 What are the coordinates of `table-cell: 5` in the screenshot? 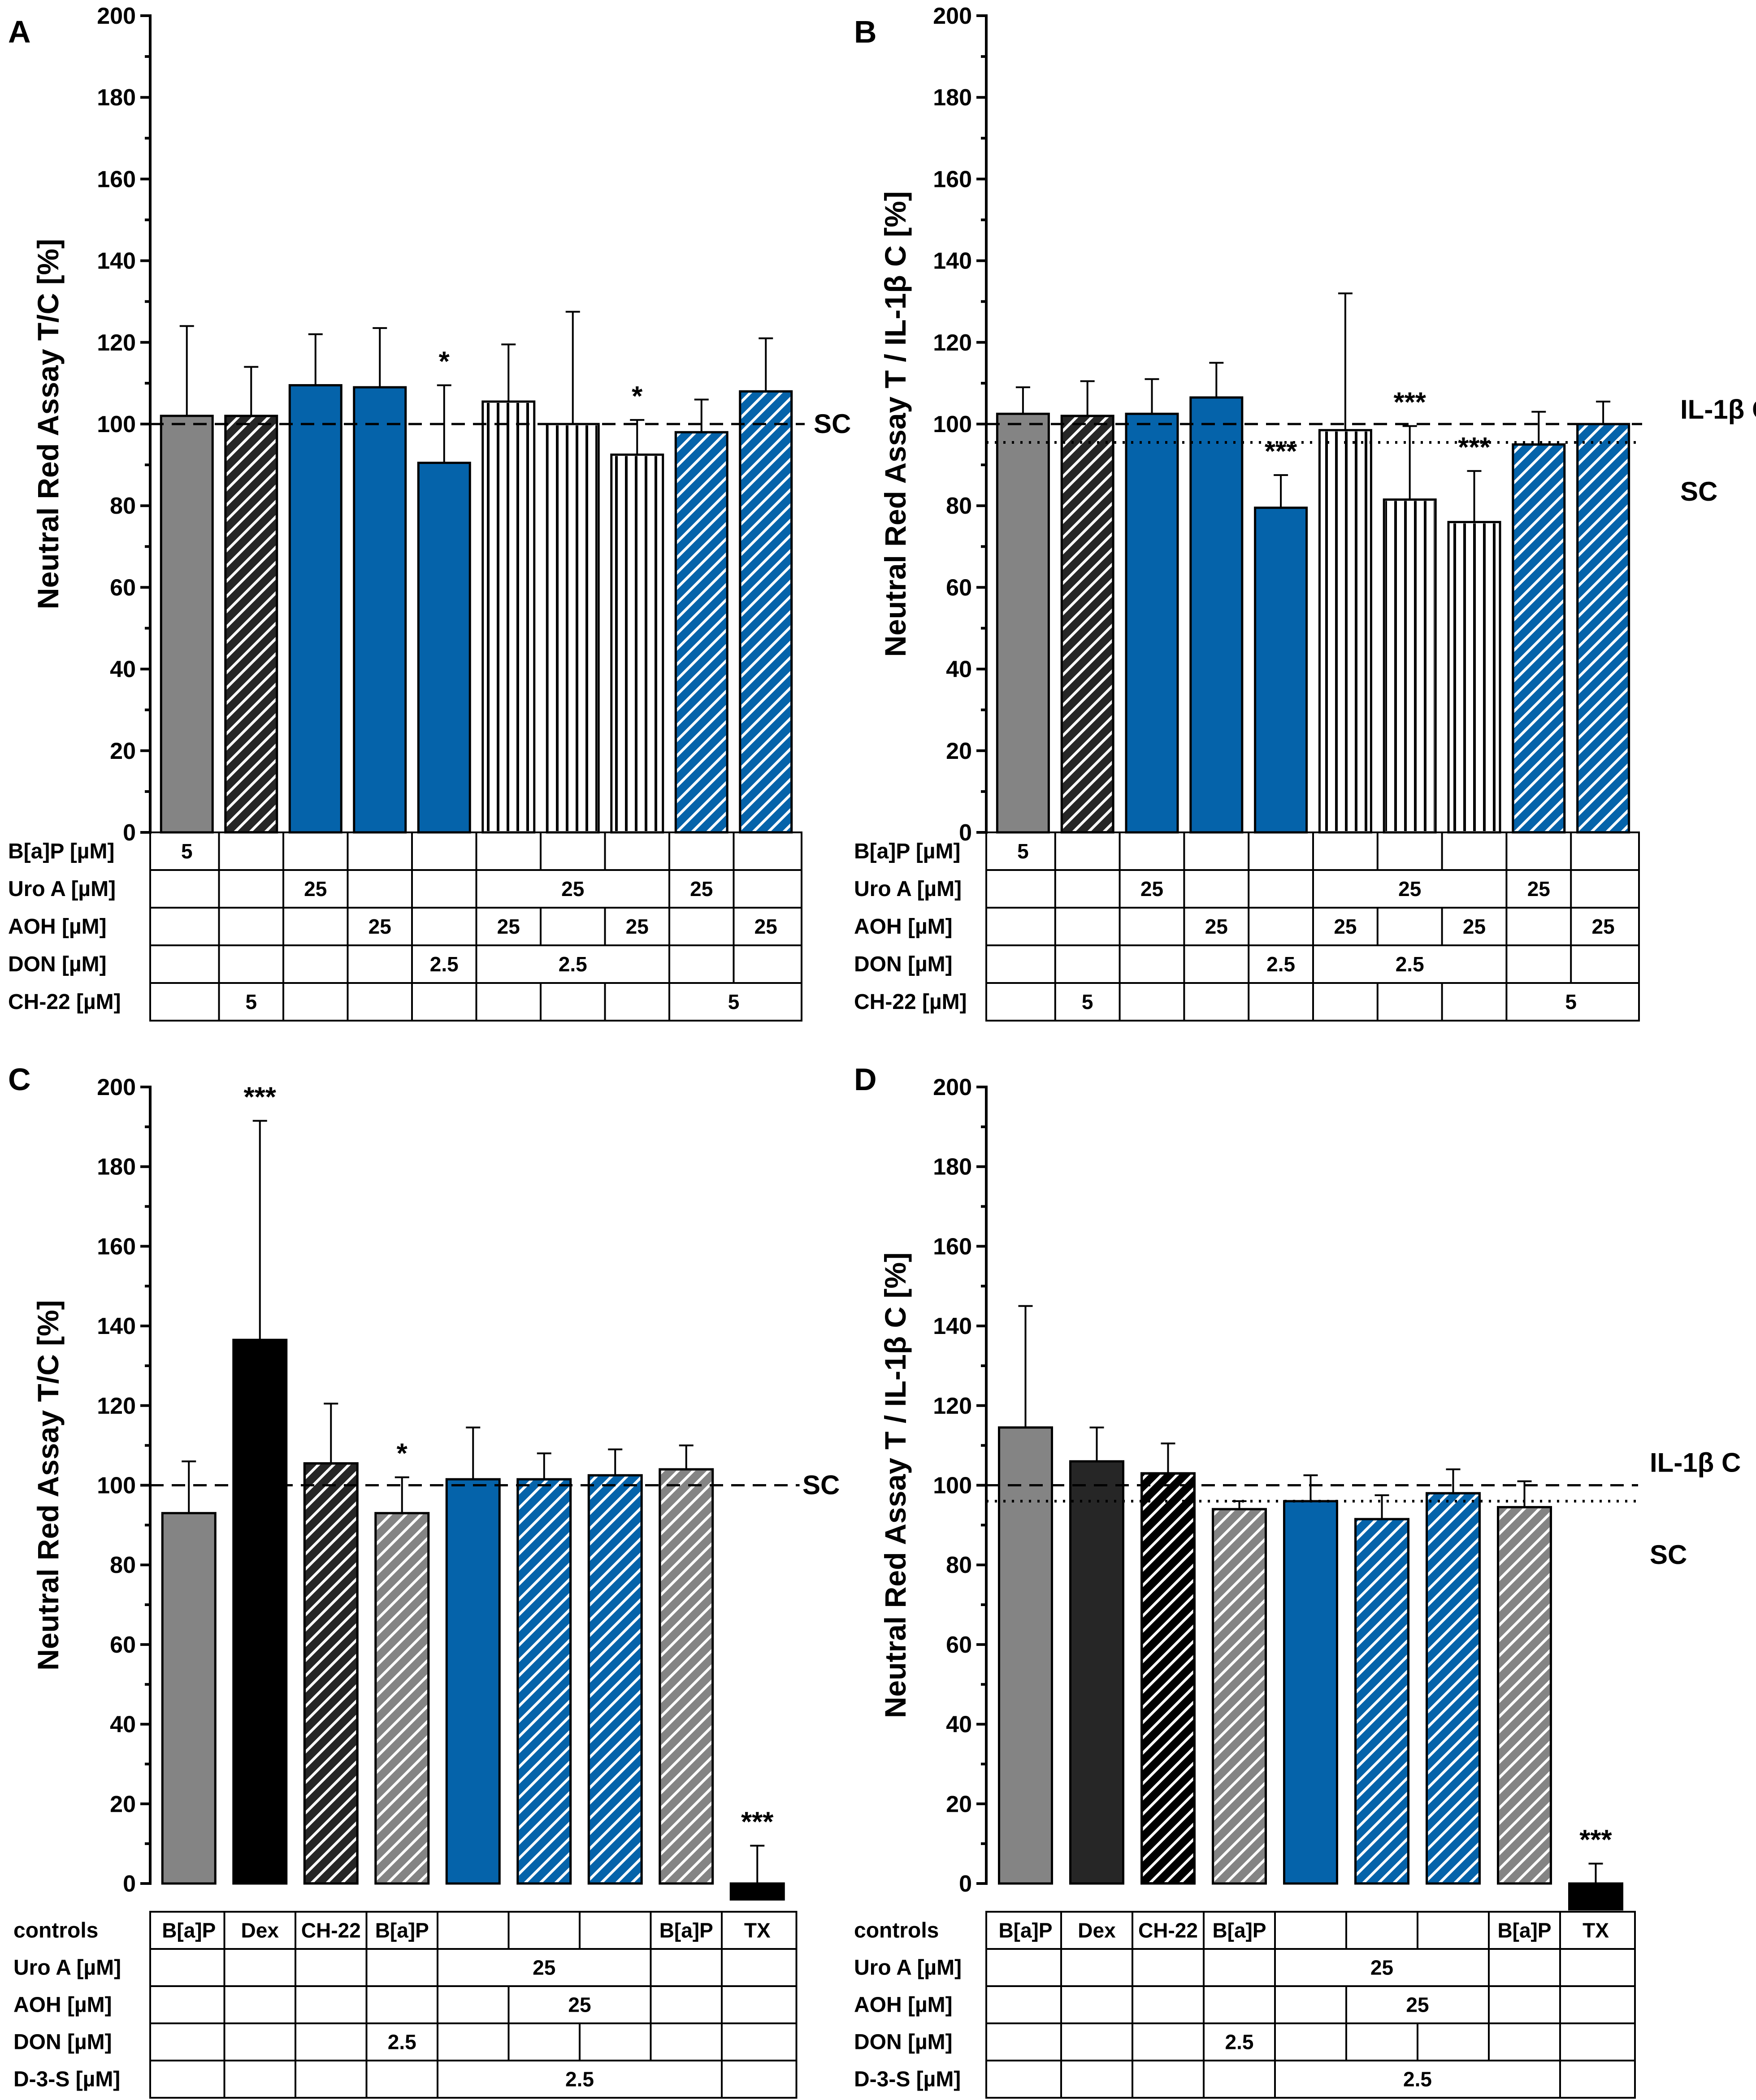 It's located at (187, 851).